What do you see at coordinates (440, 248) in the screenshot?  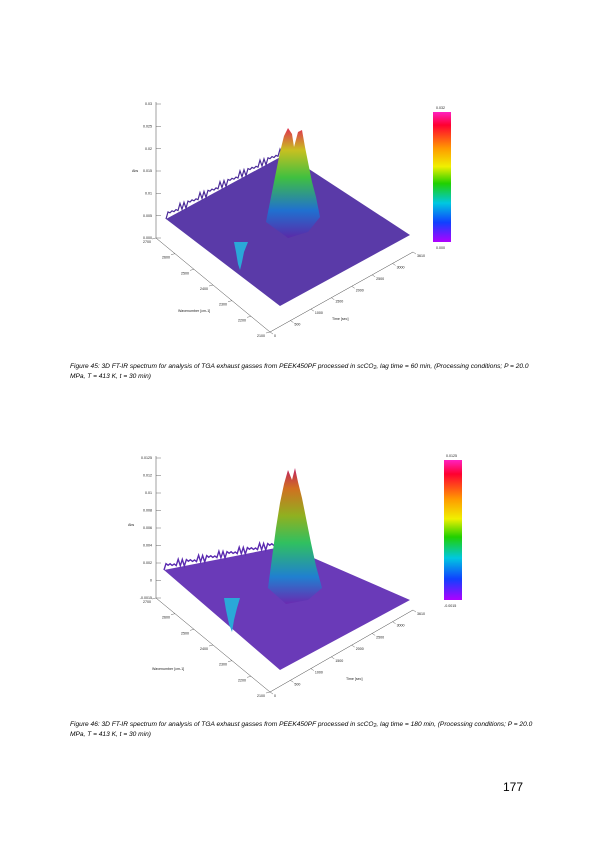 I see `colorbar-min: 0.000` at bounding box center [440, 248].